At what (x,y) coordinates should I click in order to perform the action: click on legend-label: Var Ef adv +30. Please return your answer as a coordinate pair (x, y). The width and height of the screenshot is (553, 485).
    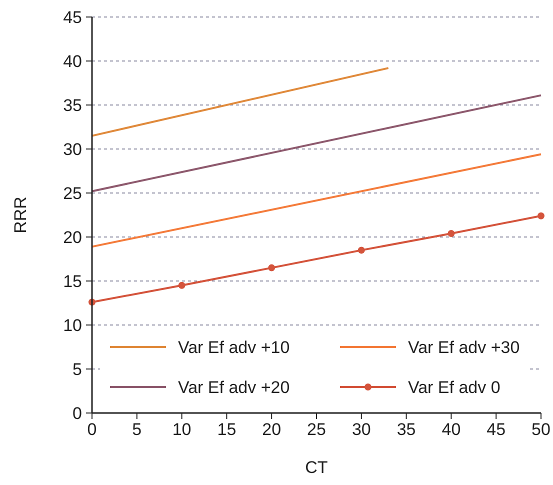
    Looking at the image, I should click on (464, 347).